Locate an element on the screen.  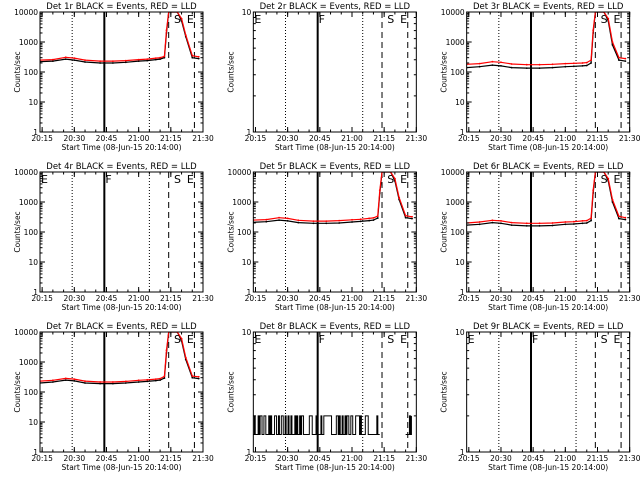
chart-title: Det 4r BLACK = Events, RED = LLD is located at coordinates (121, 167).